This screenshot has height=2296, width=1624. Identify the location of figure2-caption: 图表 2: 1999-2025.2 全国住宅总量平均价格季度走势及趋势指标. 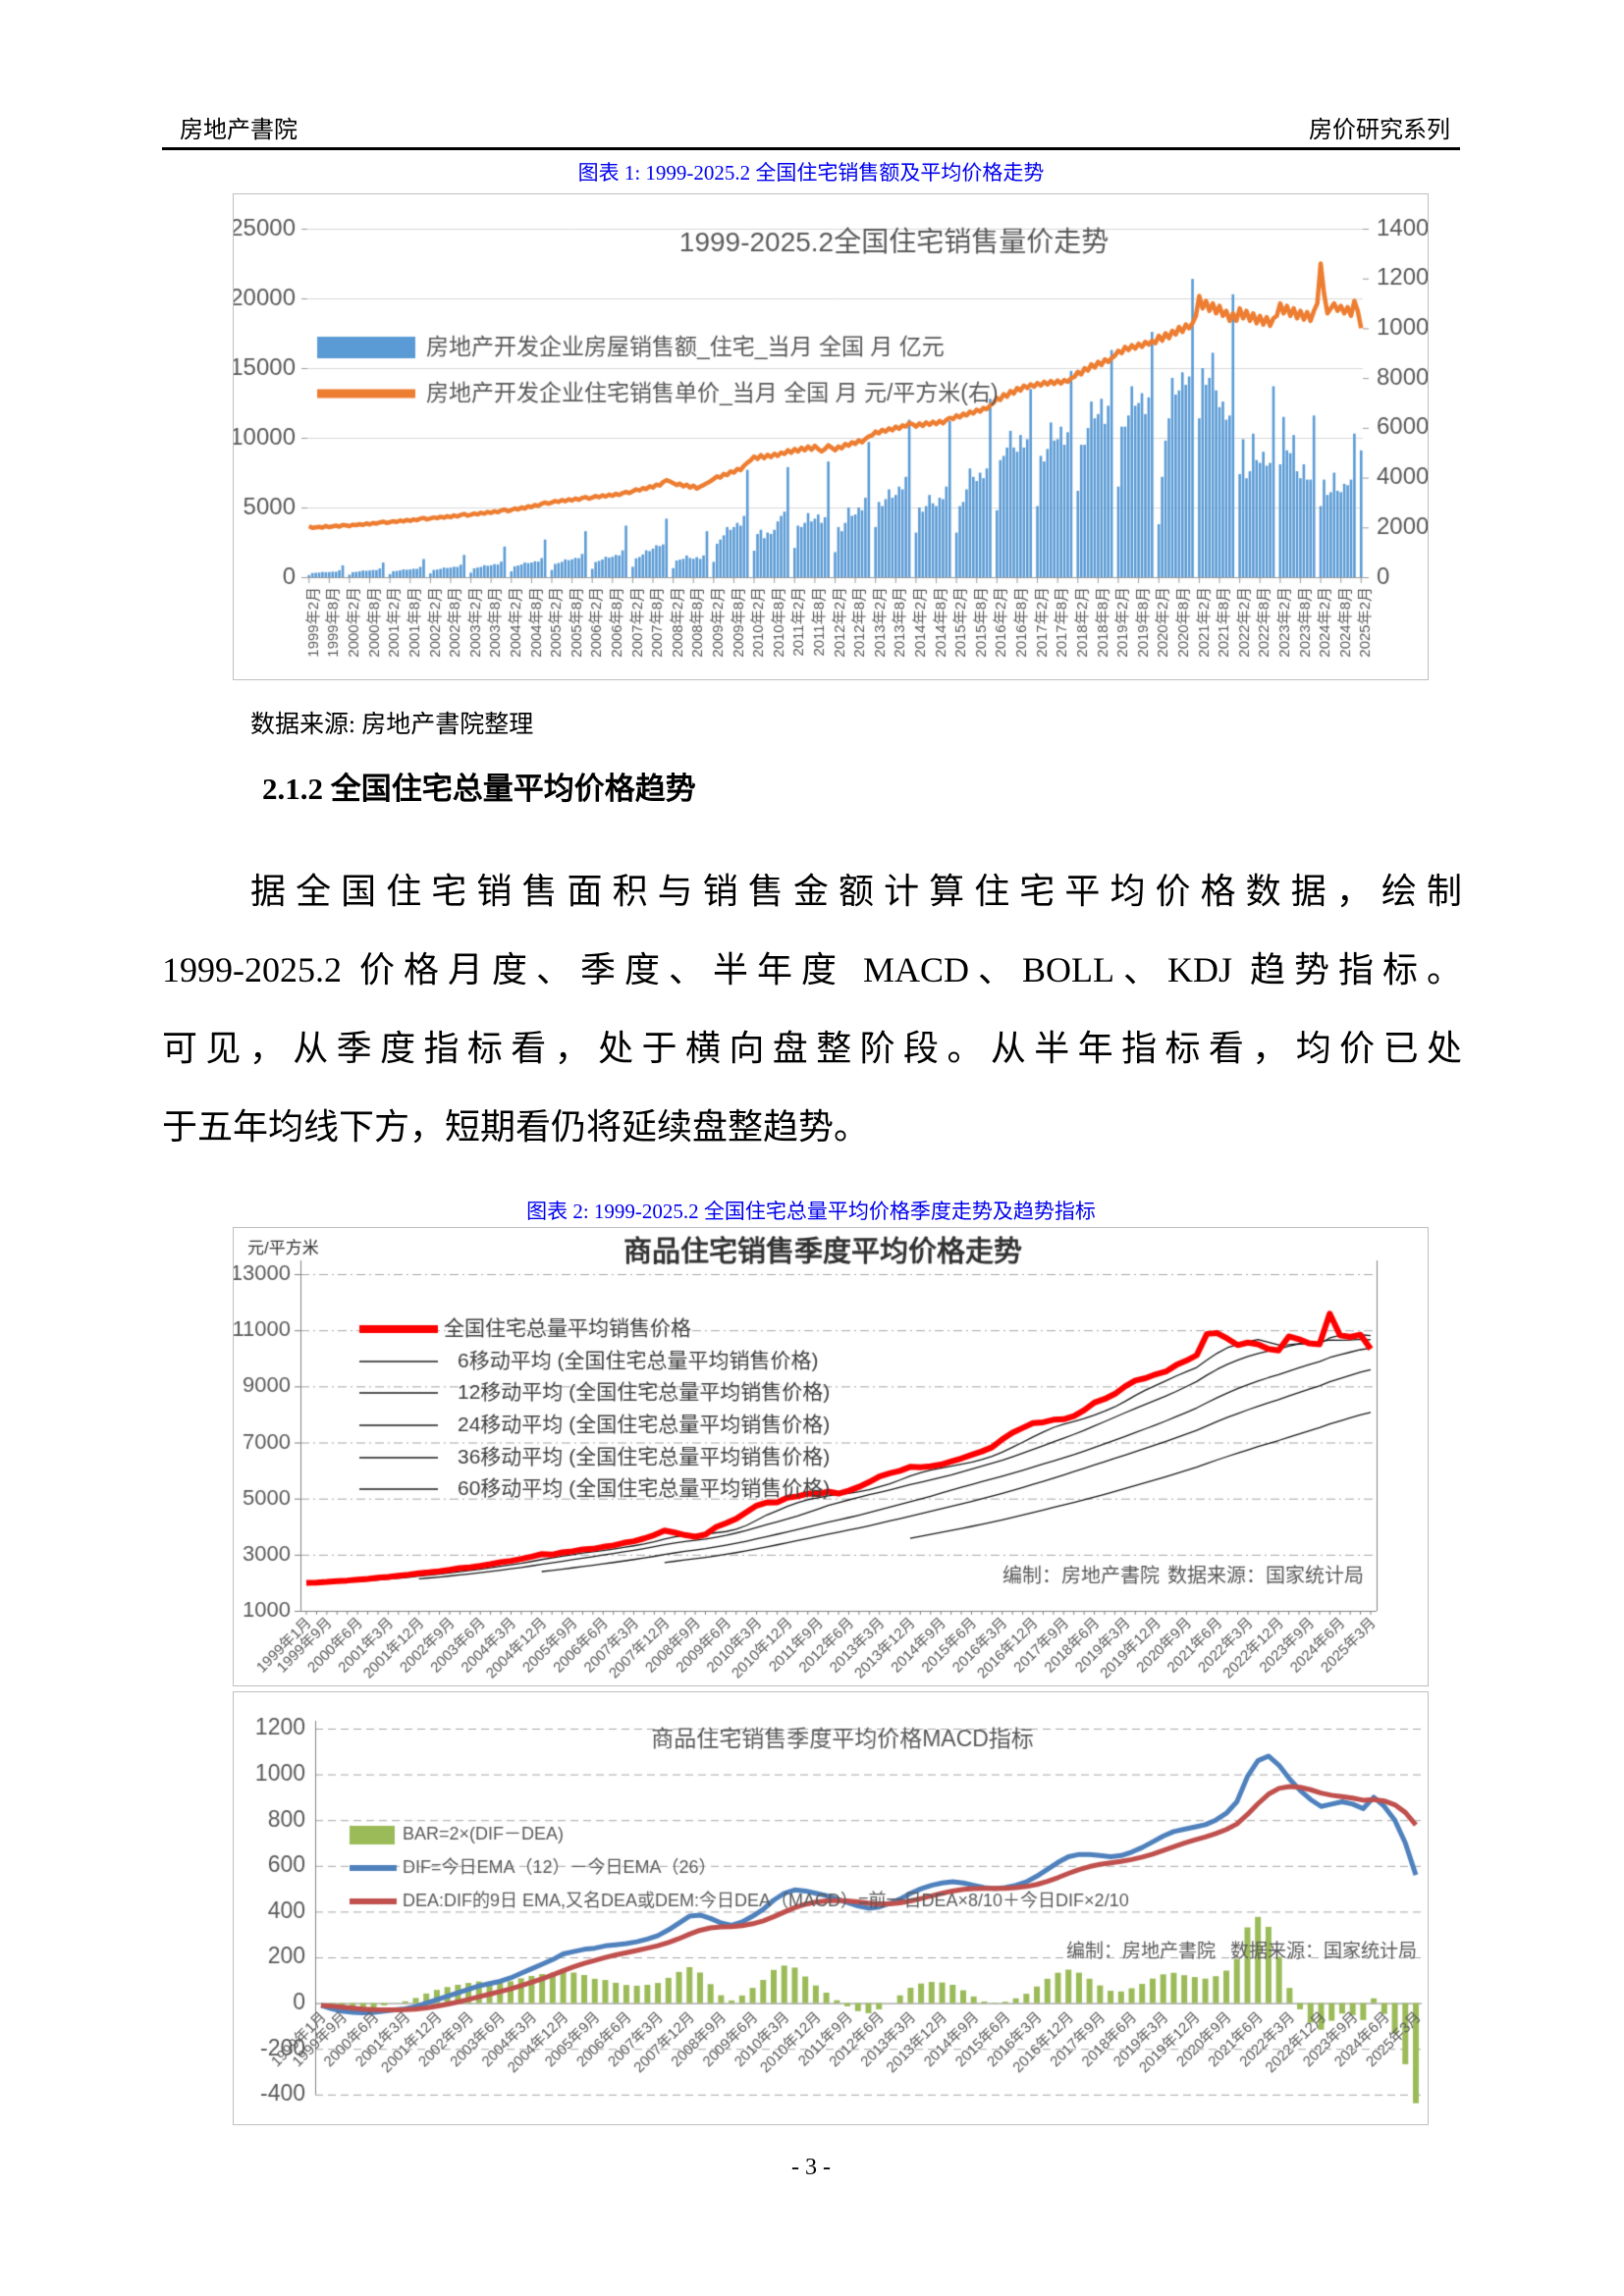
(811, 1211).